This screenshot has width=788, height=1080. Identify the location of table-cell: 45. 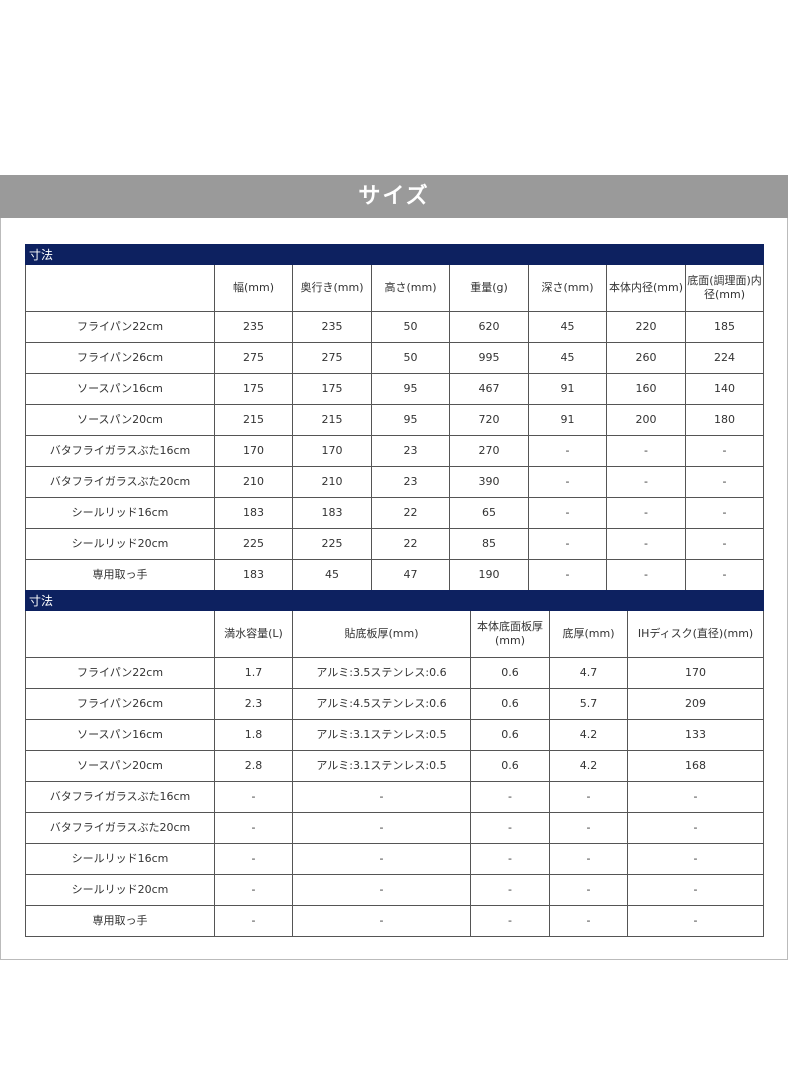
(332, 575).